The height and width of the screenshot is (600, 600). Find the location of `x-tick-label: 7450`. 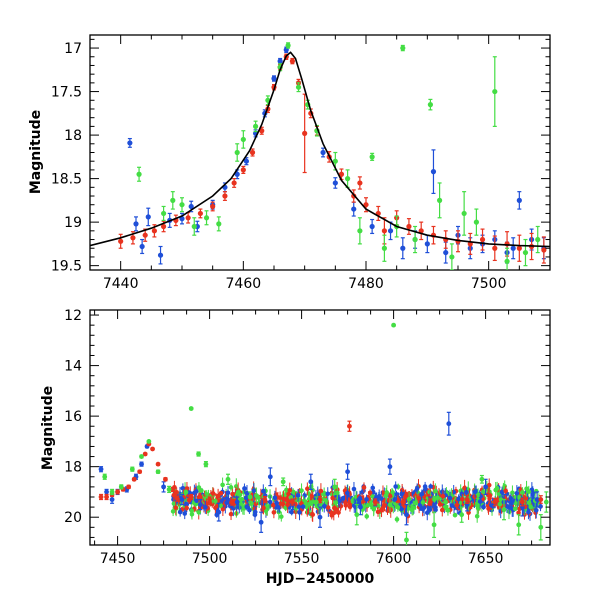

x-tick-label: 7450 is located at coordinates (118, 559).